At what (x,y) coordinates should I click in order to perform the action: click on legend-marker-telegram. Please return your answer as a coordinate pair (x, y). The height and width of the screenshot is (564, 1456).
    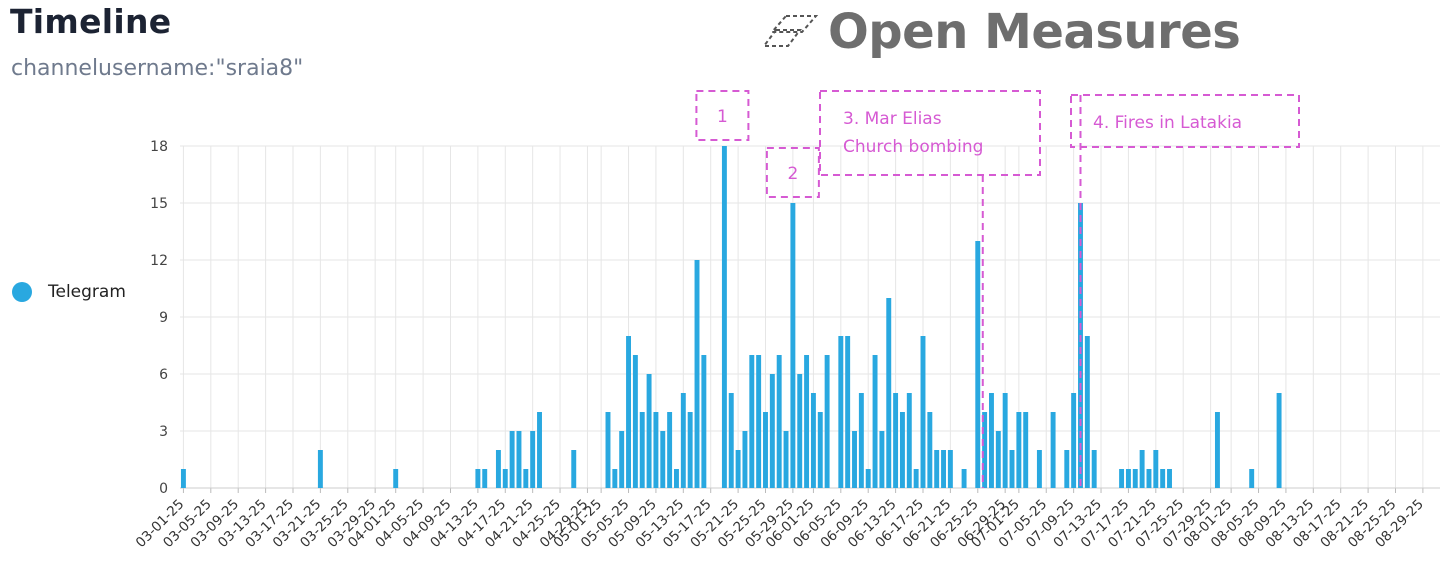
    Looking at the image, I should click on (22, 292).